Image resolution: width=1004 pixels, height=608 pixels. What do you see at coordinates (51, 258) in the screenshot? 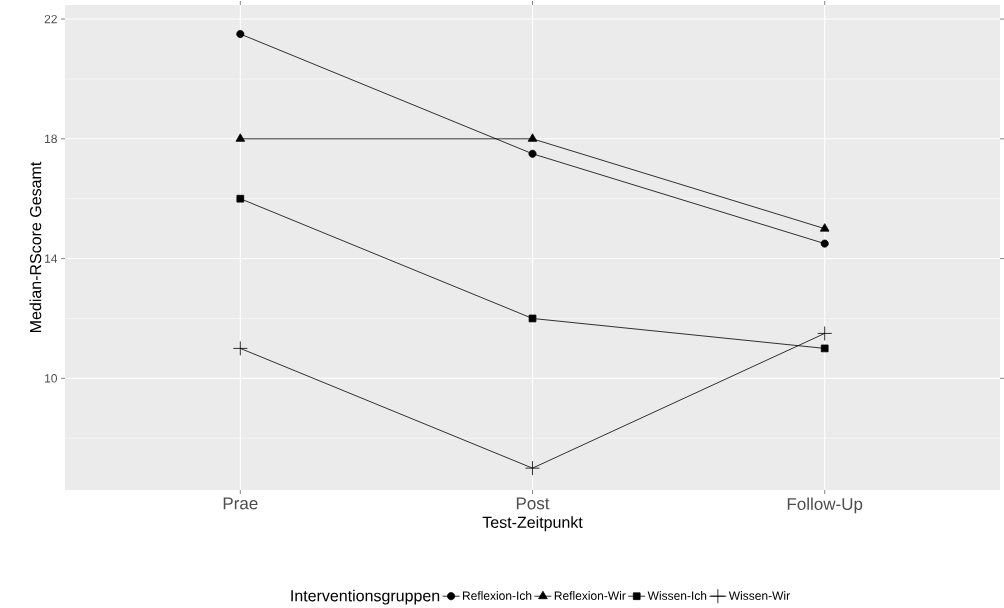
I see `y-tick-label: 14` at bounding box center [51, 258].